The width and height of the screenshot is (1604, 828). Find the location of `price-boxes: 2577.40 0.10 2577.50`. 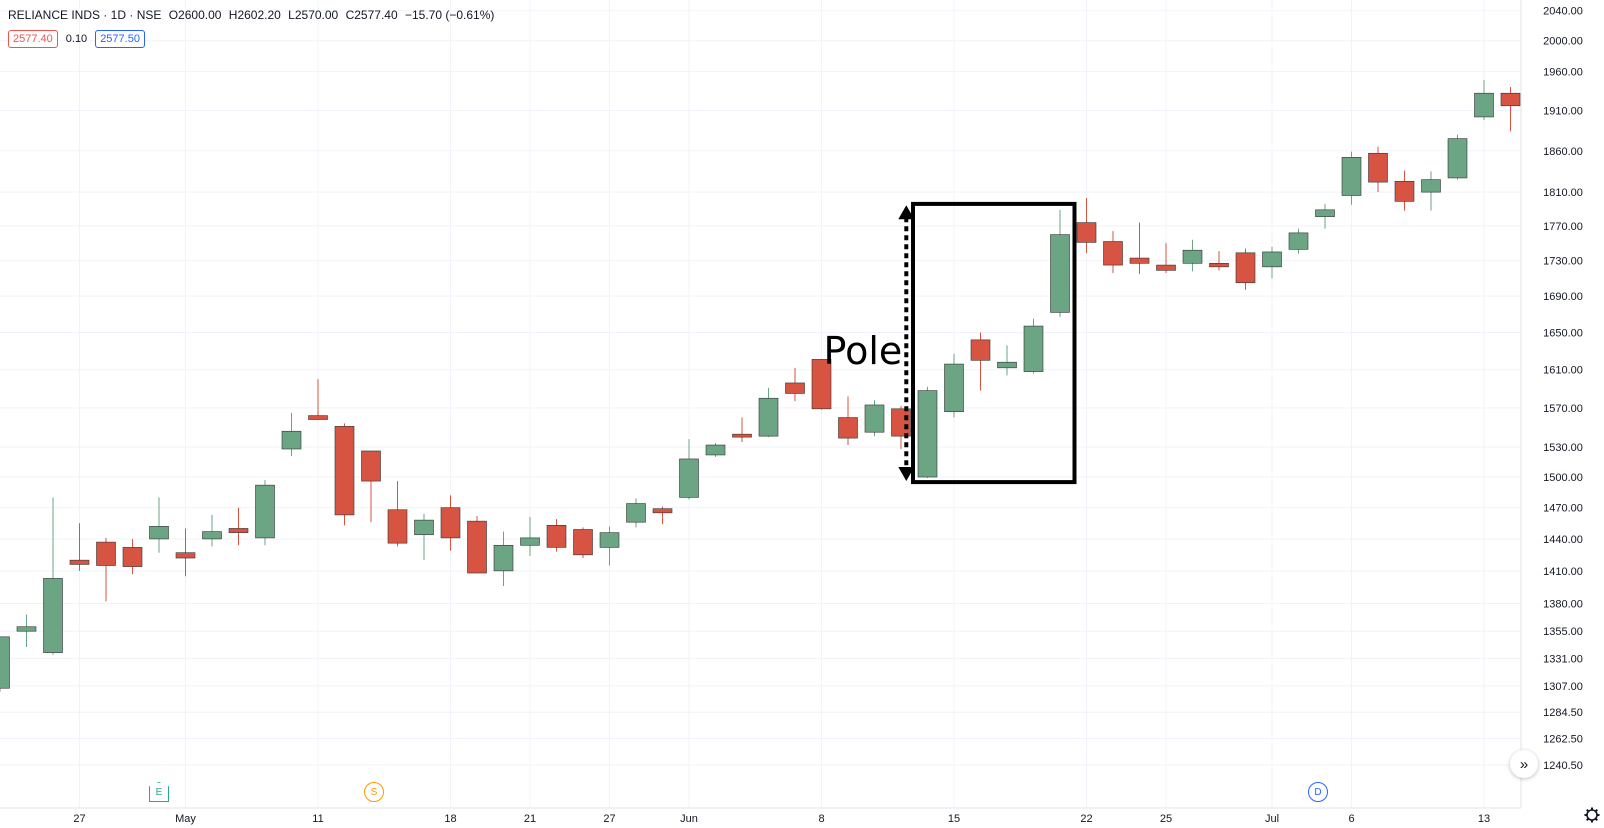

price-boxes: 2577.40 0.10 2577.50 is located at coordinates (76, 39).